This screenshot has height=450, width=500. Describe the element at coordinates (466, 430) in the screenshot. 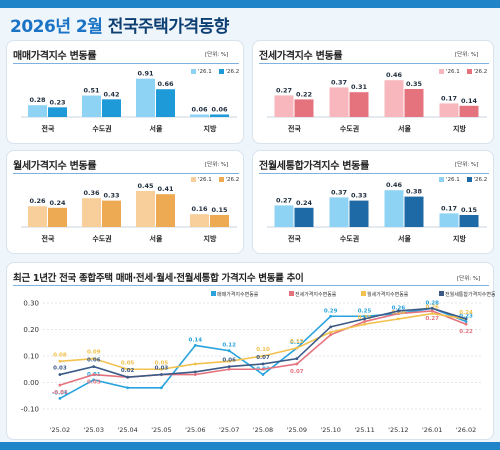

I see `x-tick-label: '26.02` at that location.